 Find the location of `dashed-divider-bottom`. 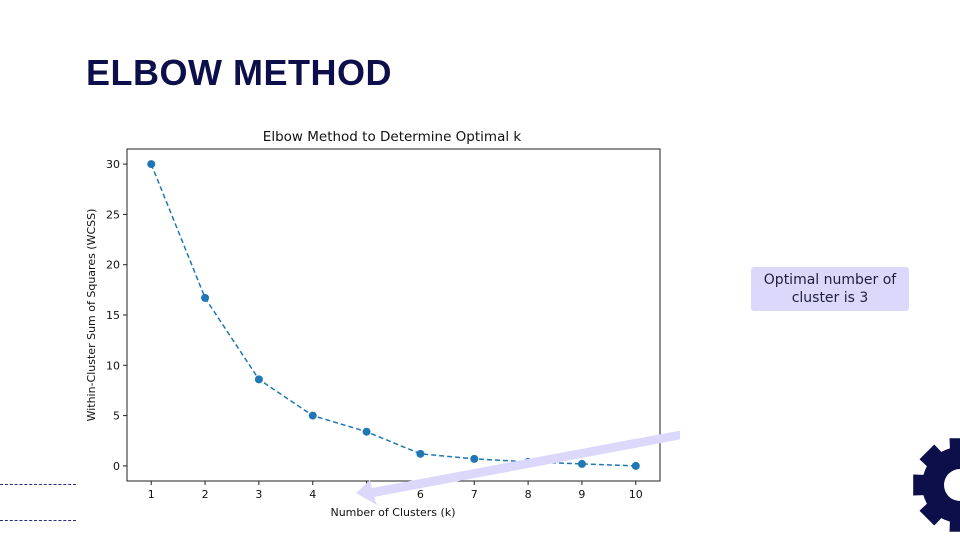

dashed-divider-bottom is located at coordinates (38, 520).